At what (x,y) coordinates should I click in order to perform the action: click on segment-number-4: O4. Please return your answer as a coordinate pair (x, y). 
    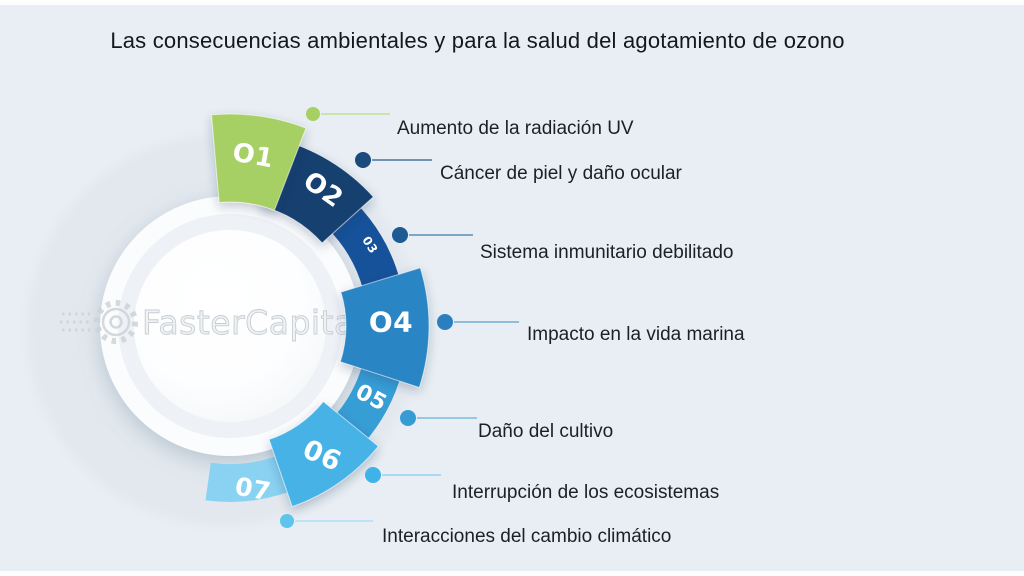
    Looking at the image, I should click on (391, 322).